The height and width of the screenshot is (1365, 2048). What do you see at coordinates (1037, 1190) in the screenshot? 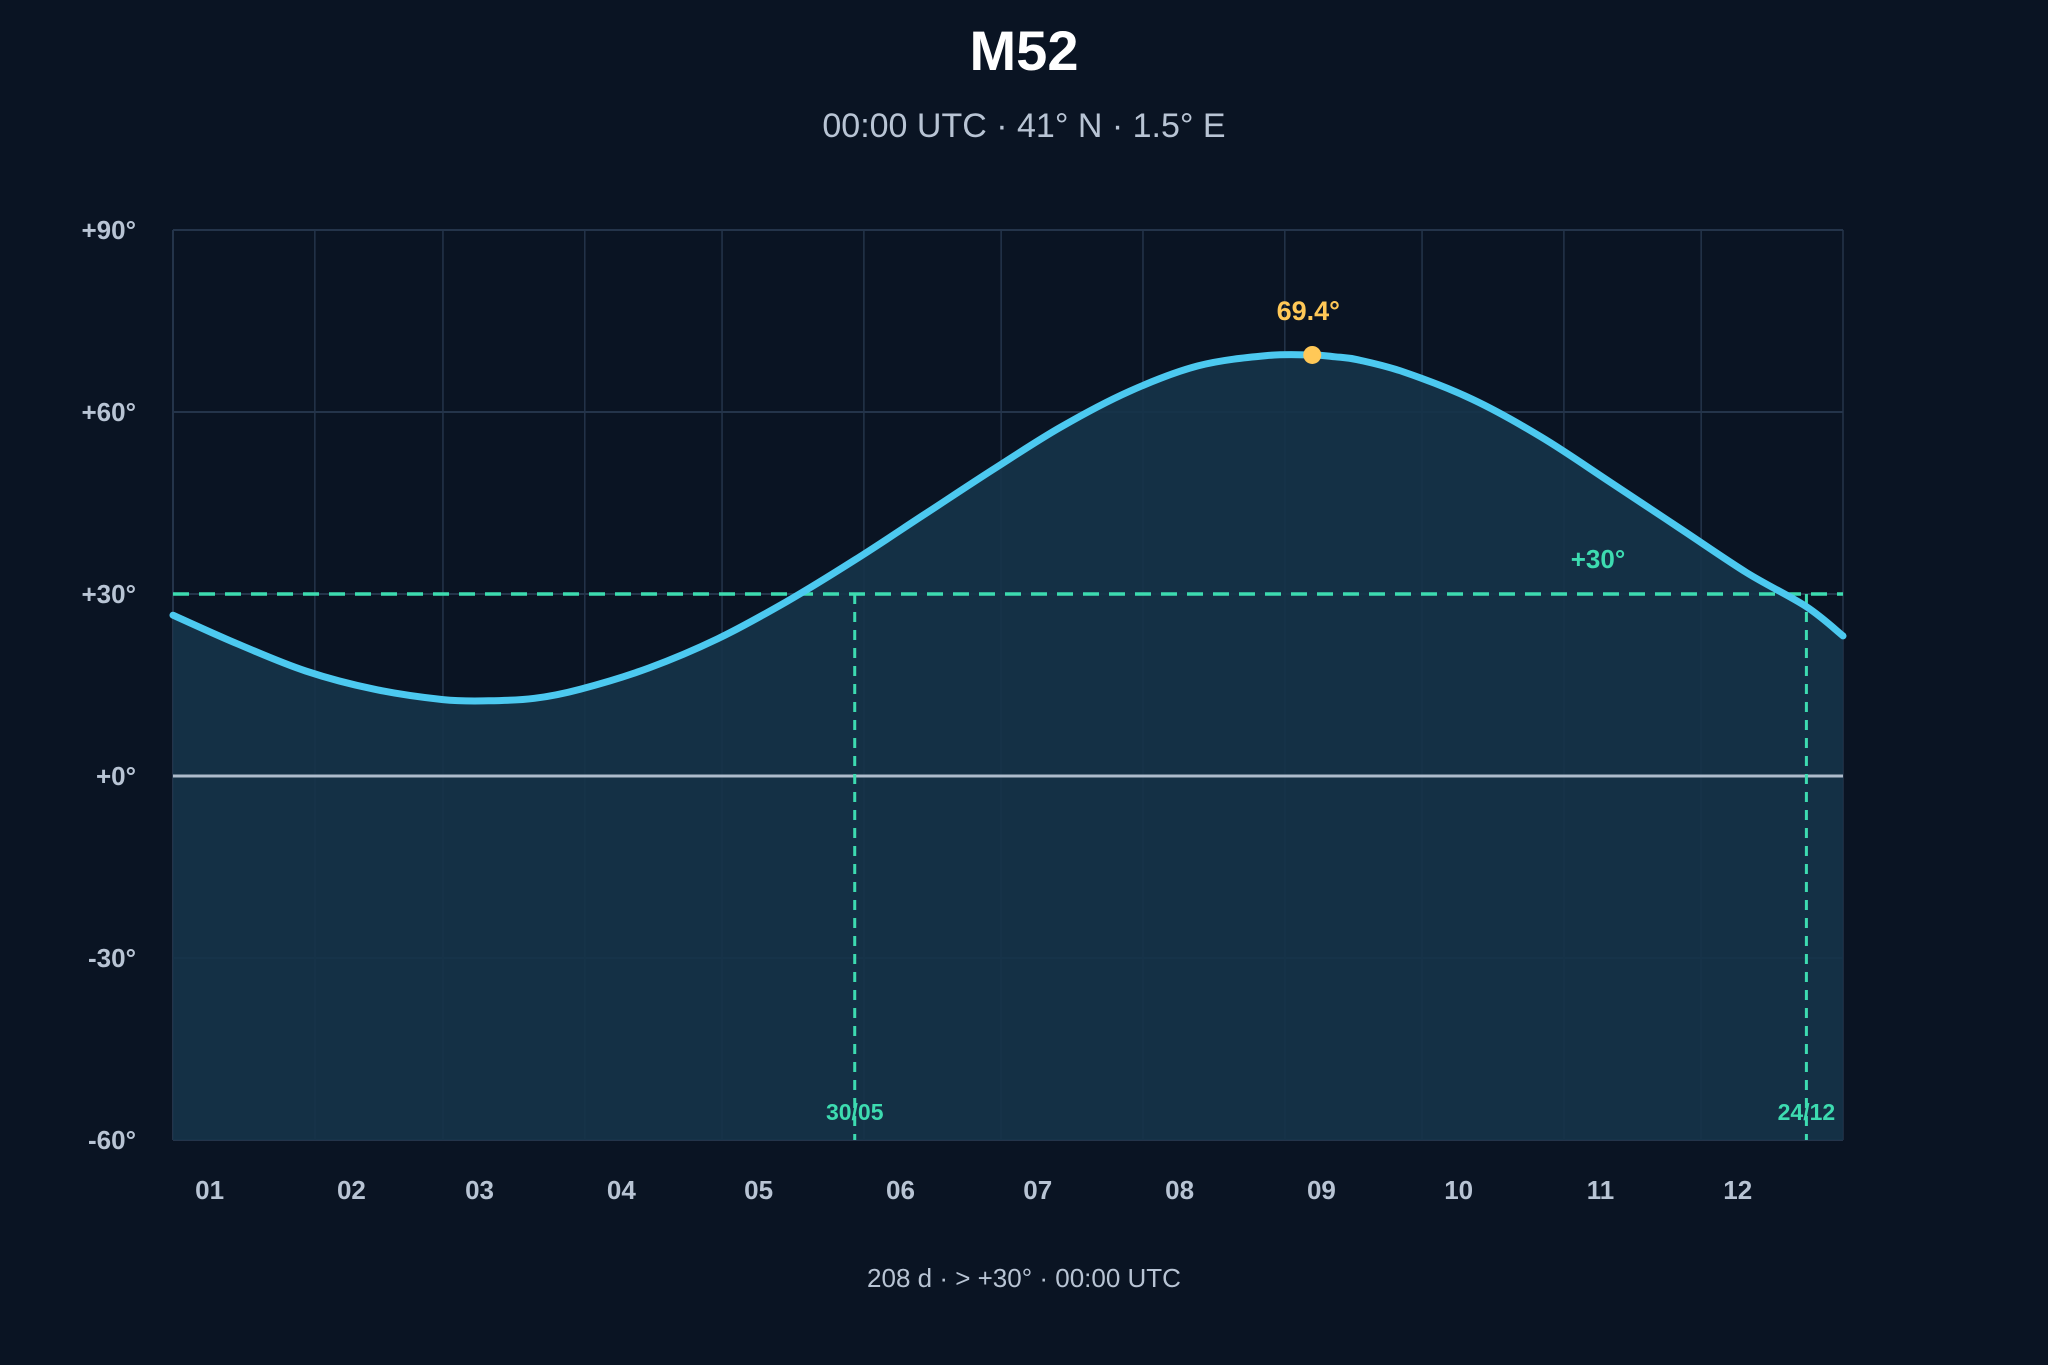
I see `x-tick-label: 07` at bounding box center [1037, 1190].